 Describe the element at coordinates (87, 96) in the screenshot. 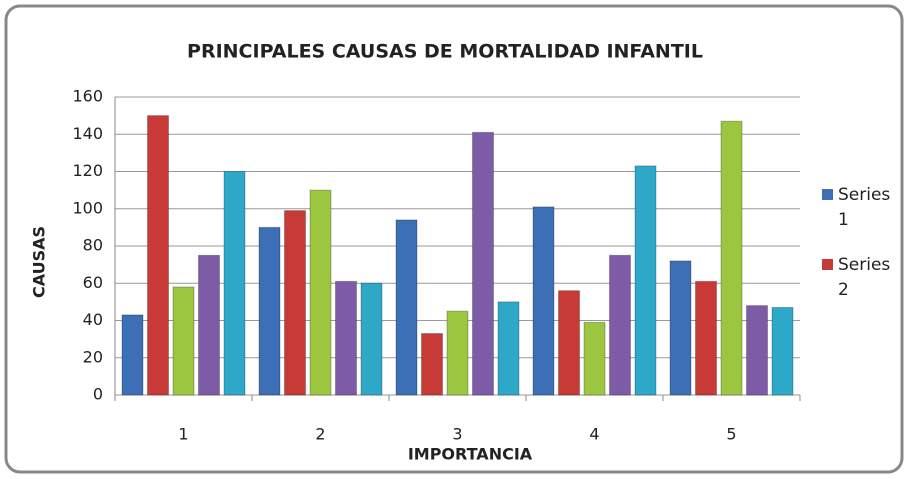

I see `y-tick-label: 160` at that location.